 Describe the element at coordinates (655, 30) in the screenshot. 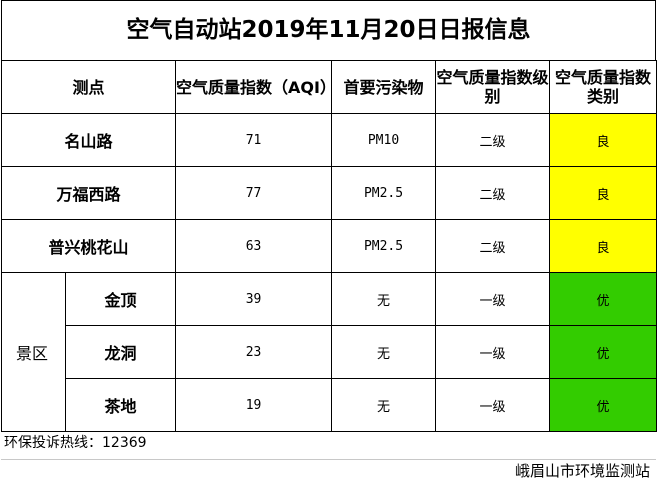

I see `right-border` at that location.